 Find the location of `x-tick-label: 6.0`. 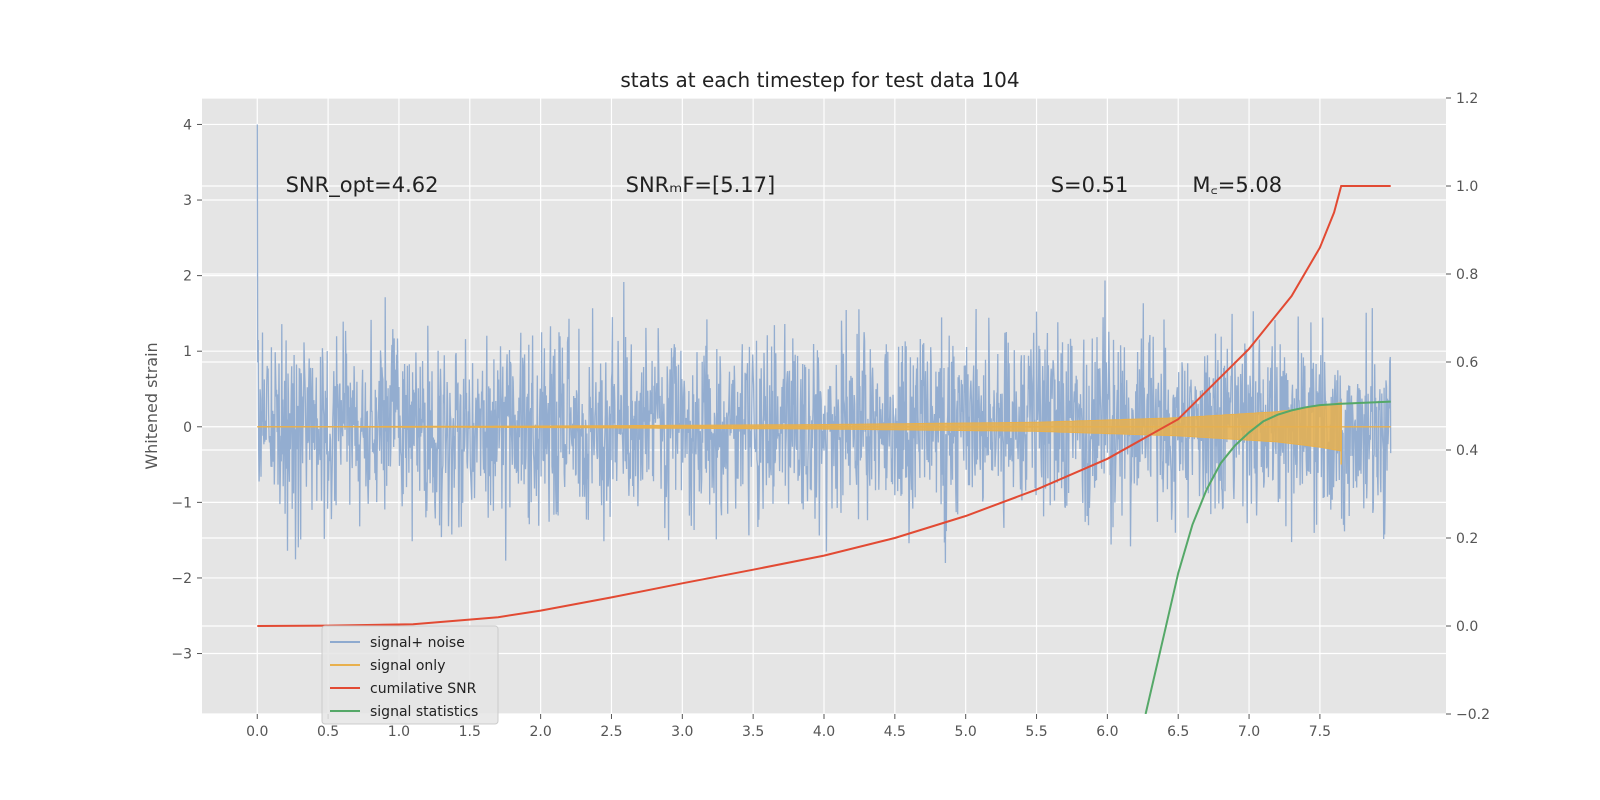

x-tick-label: 6.0 is located at coordinates (1107, 732).